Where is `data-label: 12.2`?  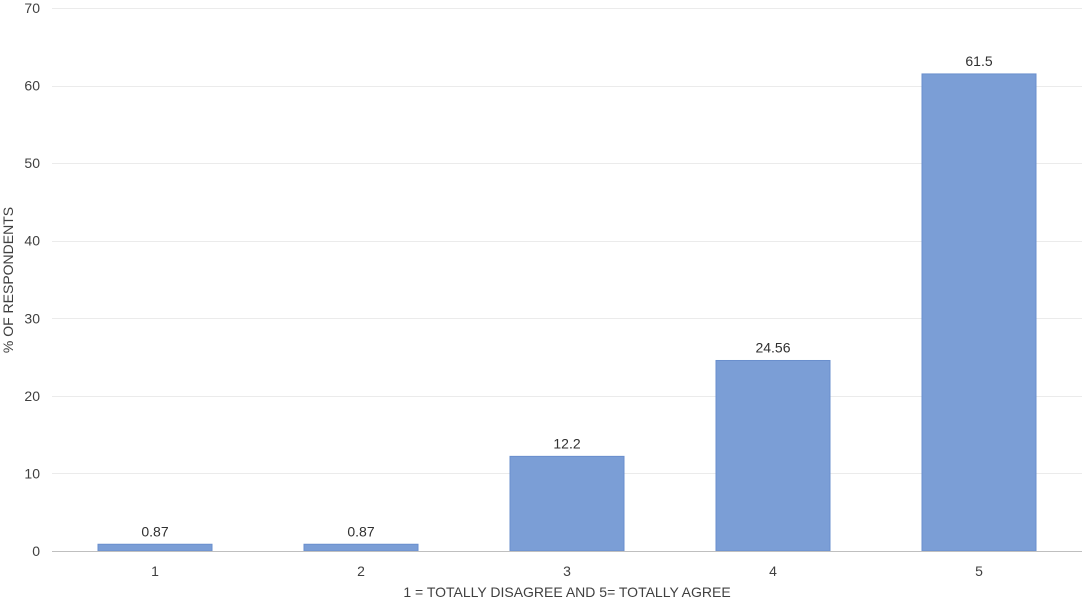 data-label: 12.2 is located at coordinates (566, 443).